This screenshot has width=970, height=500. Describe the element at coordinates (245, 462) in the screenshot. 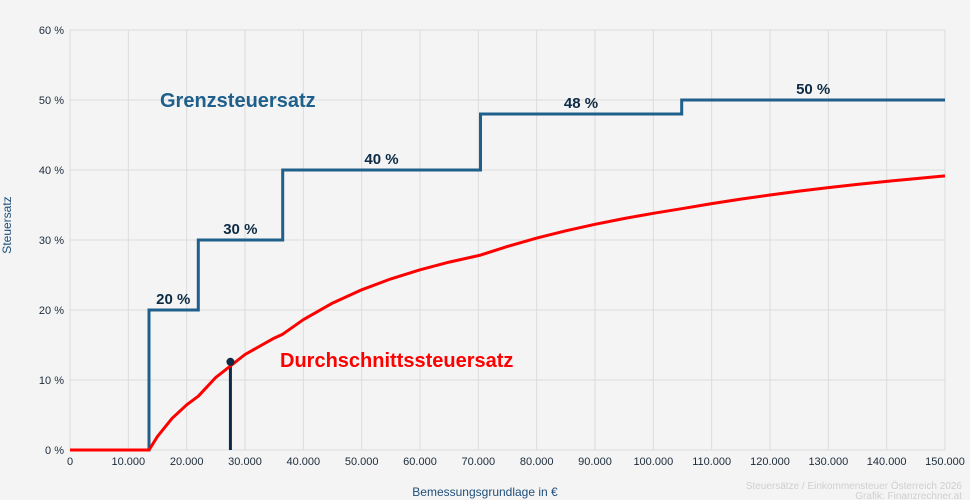

I see `x-tick-label: 30.000` at that location.